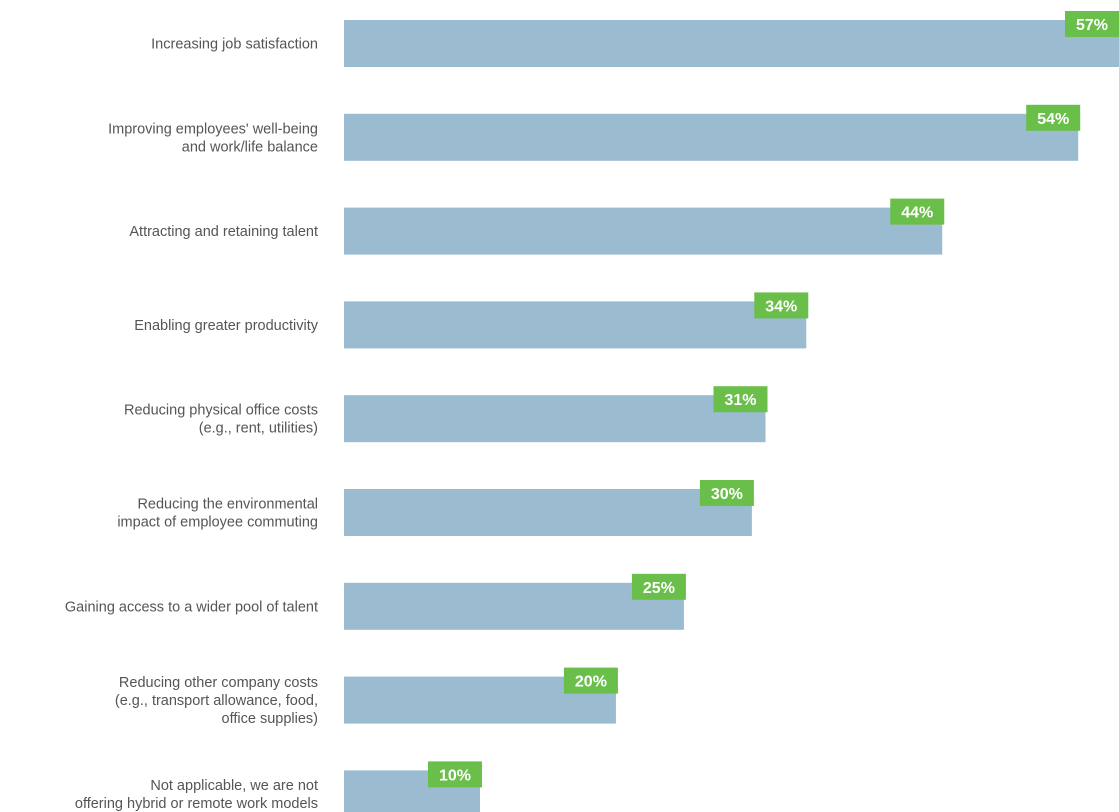 The height and width of the screenshot is (812, 1119). What do you see at coordinates (221, 411) in the screenshot?
I see `category-label-line: Reducing physical office costs` at bounding box center [221, 411].